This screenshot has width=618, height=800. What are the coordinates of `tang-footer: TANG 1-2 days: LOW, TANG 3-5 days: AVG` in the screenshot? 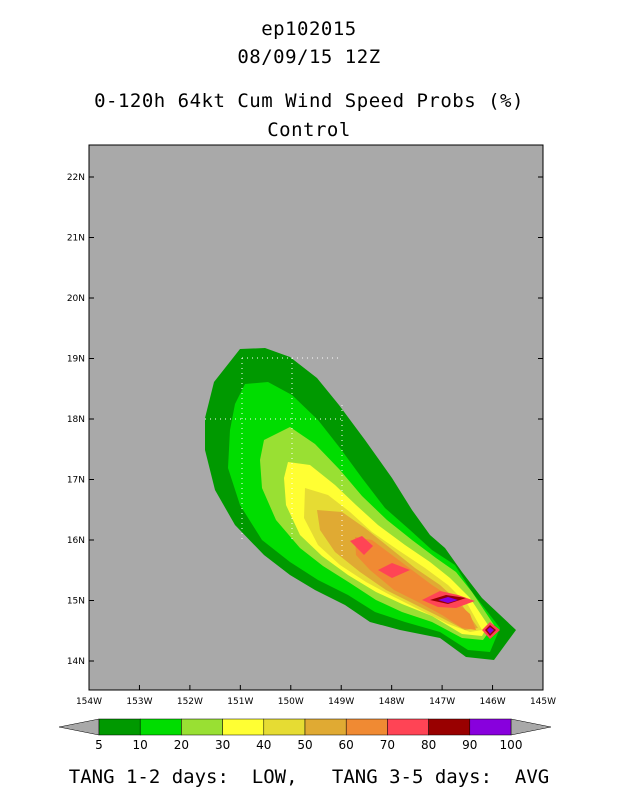 It's located at (309, 777).